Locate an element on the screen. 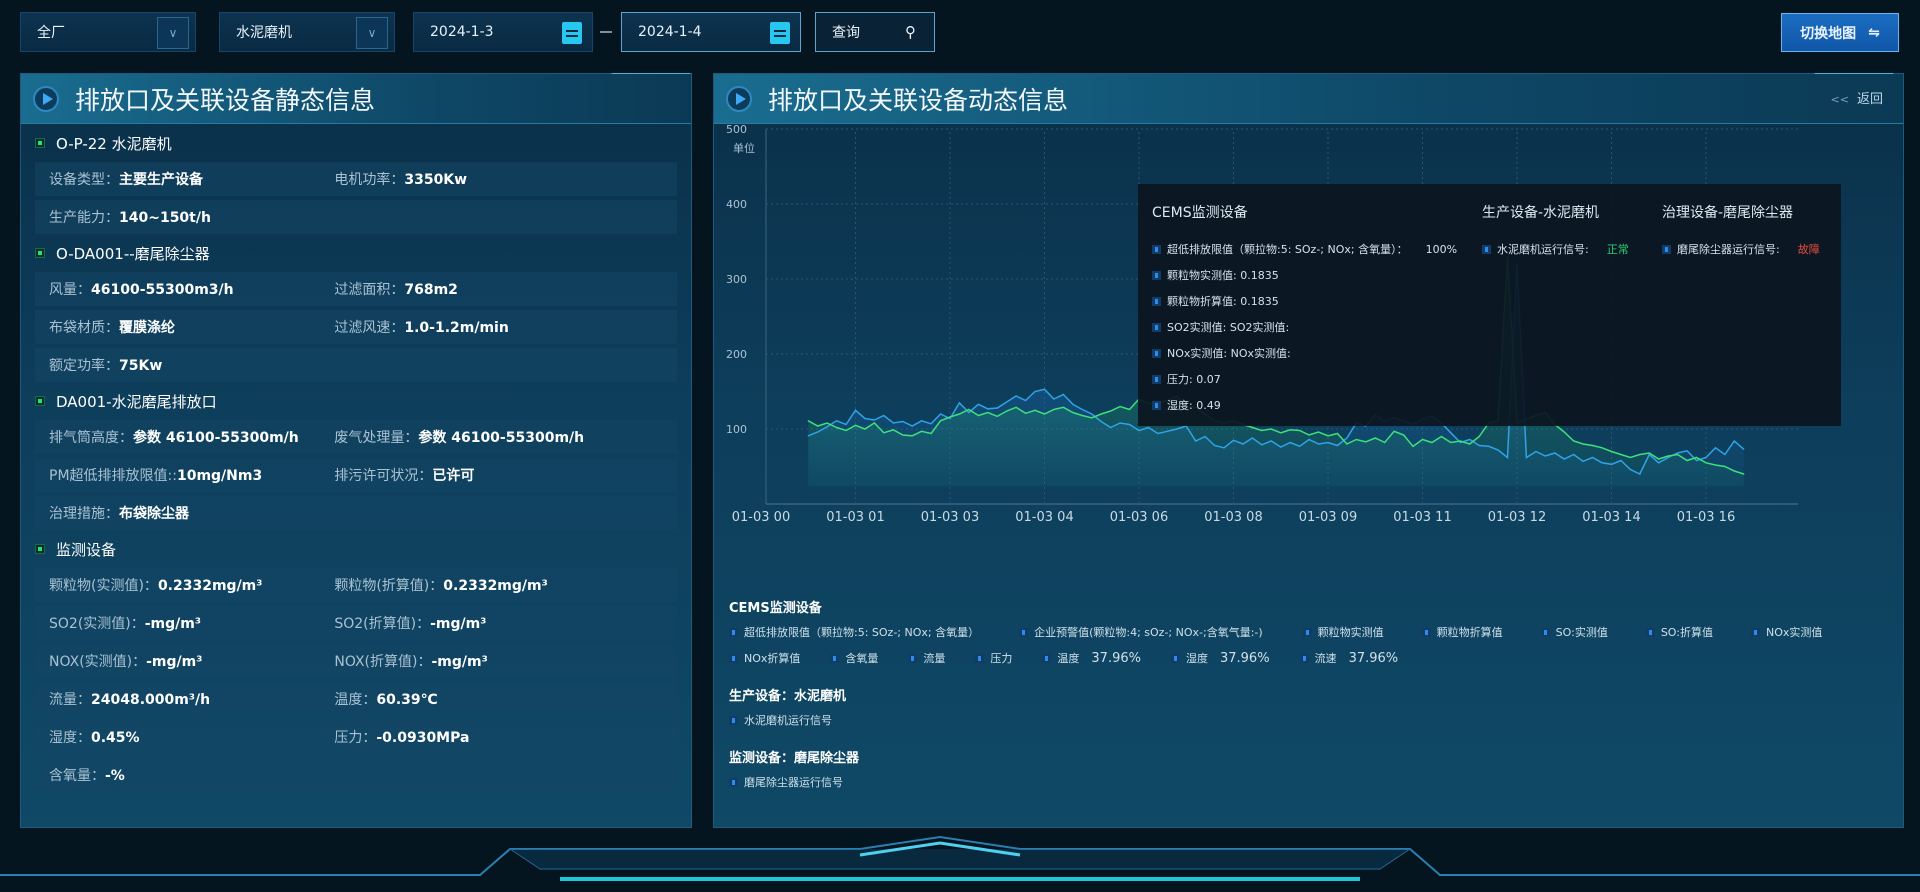 The width and height of the screenshot is (1920, 892). tooltip-treatment: 治理设备-磨尾除尘器 磨尾除尘器运行信号: 故障 is located at coordinates (1741, 232).